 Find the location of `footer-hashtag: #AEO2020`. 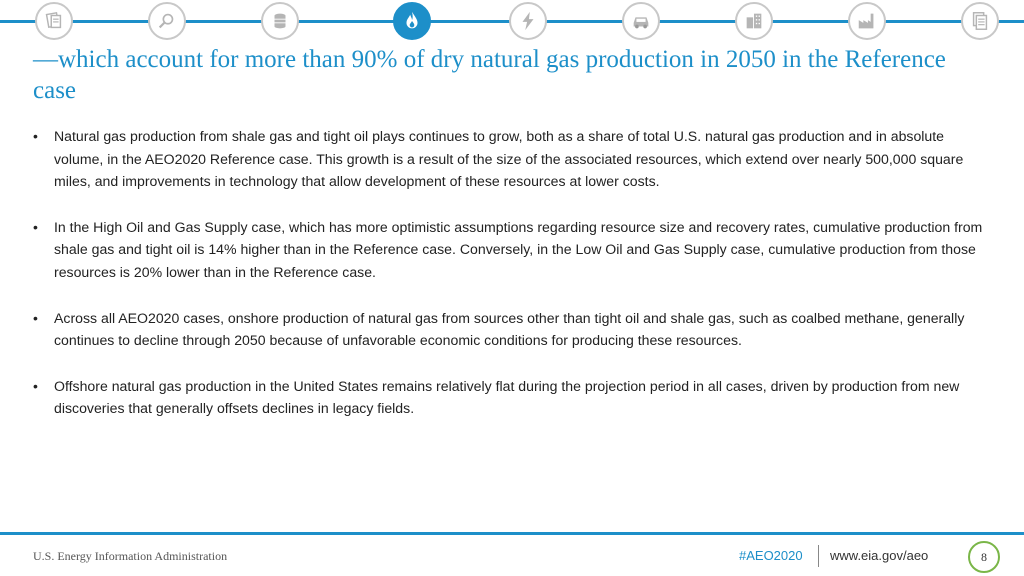

footer-hashtag: #AEO2020 is located at coordinates (771, 555).